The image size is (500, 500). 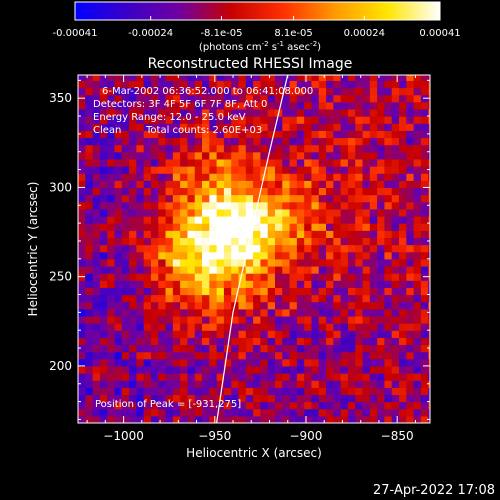 What do you see at coordinates (60, 187) in the screenshot?
I see `y-axis-tick-label: 300` at bounding box center [60, 187].